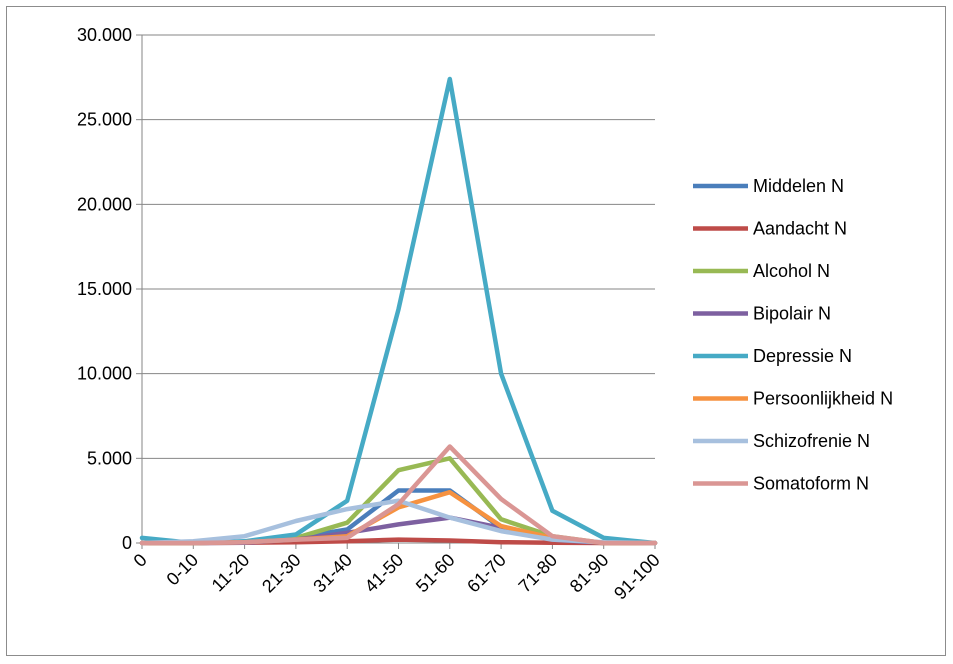  I want to click on legend-item: Depressie N, so click(772, 356).